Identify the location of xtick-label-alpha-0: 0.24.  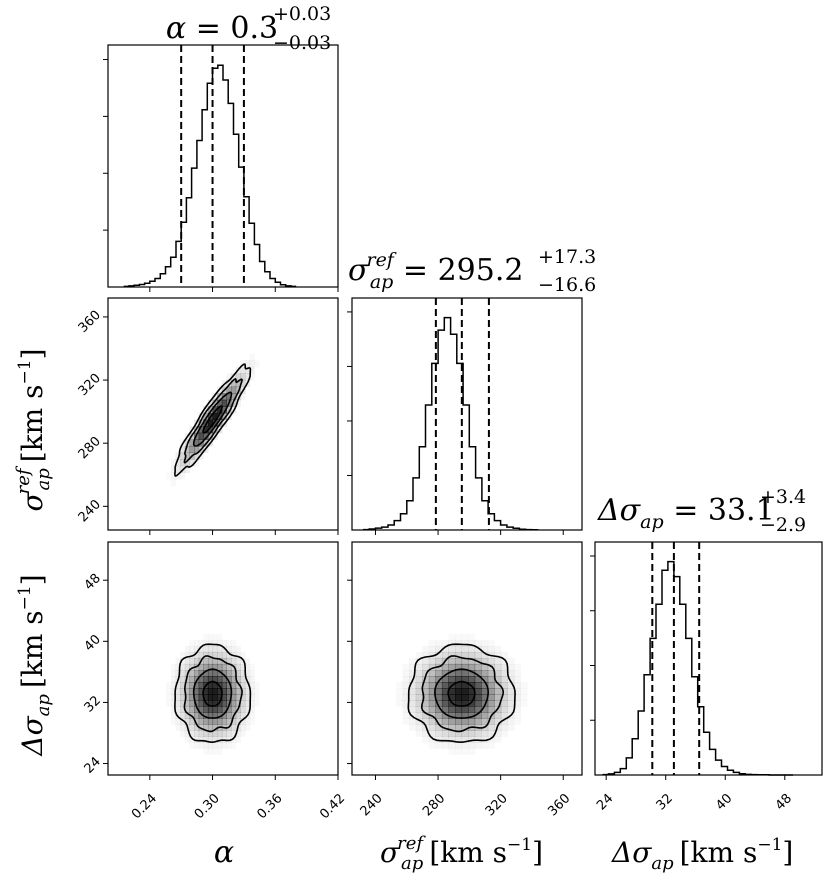
(144, 806).